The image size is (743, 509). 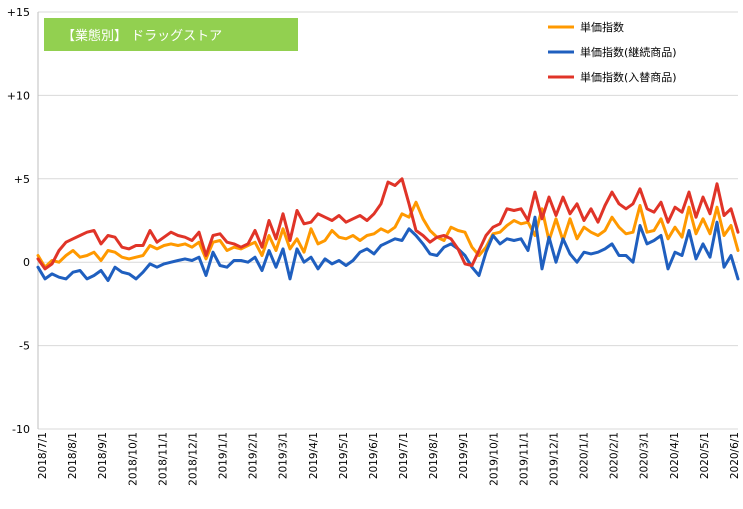 I want to click on x-tick-label: 2019/5/1, so click(x=344, y=455).